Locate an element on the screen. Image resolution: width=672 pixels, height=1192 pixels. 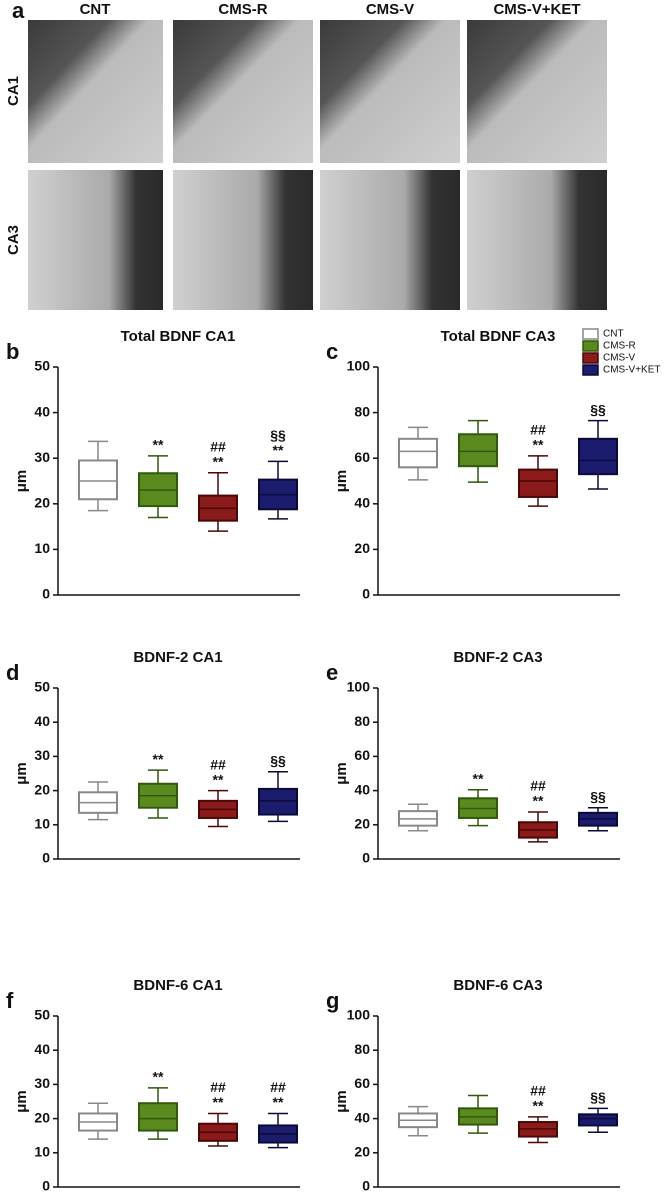
legend-label: CMS-V is located at coordinates (619, 358).